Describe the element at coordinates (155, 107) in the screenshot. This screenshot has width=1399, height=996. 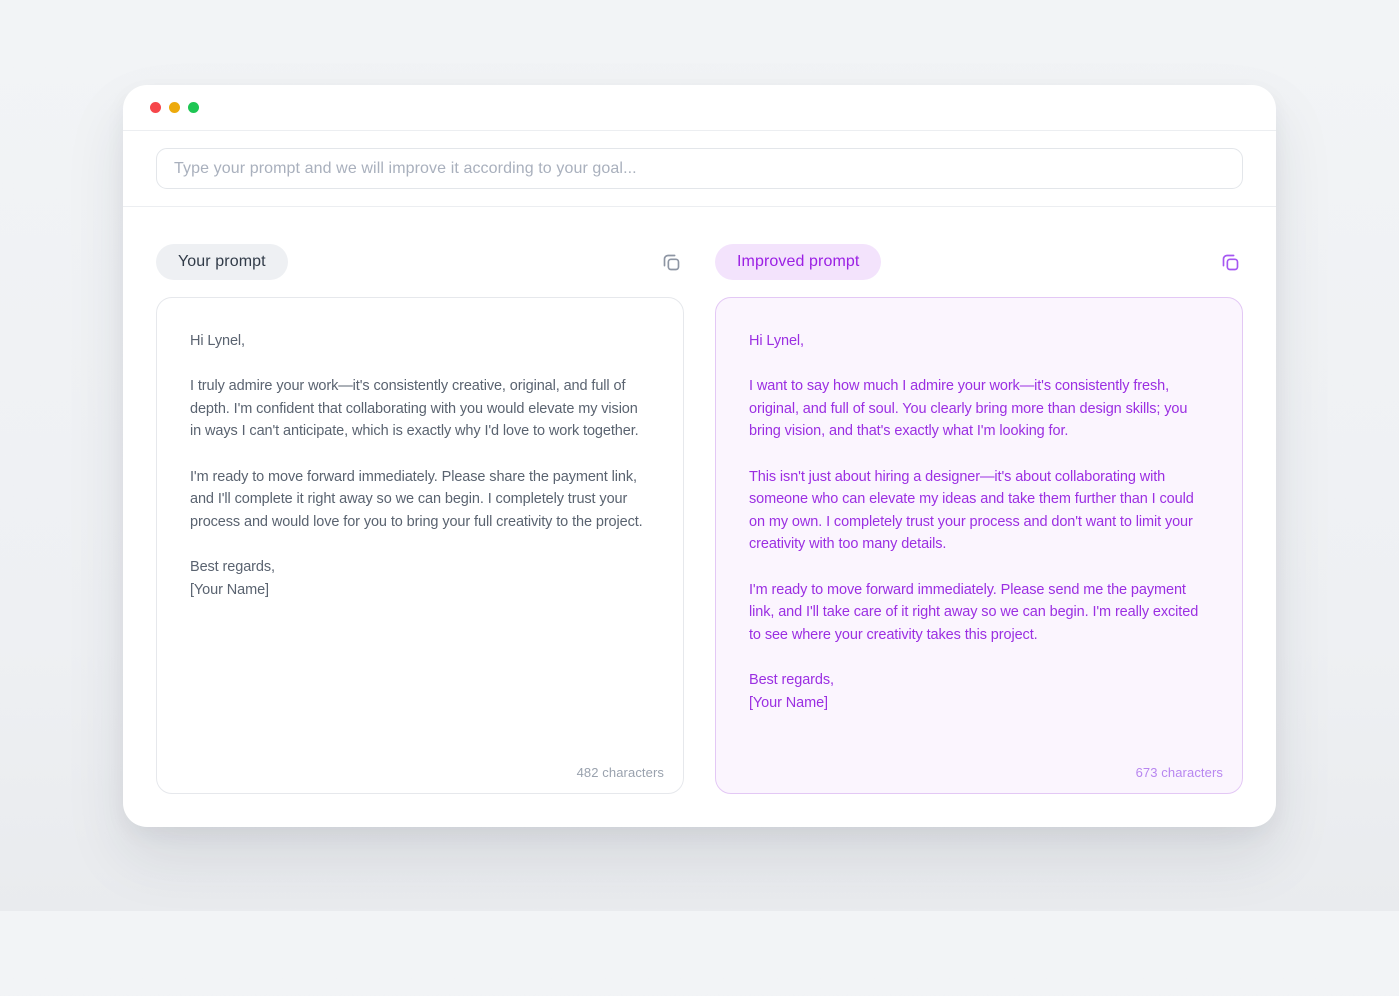
I see `close-button` at that location.